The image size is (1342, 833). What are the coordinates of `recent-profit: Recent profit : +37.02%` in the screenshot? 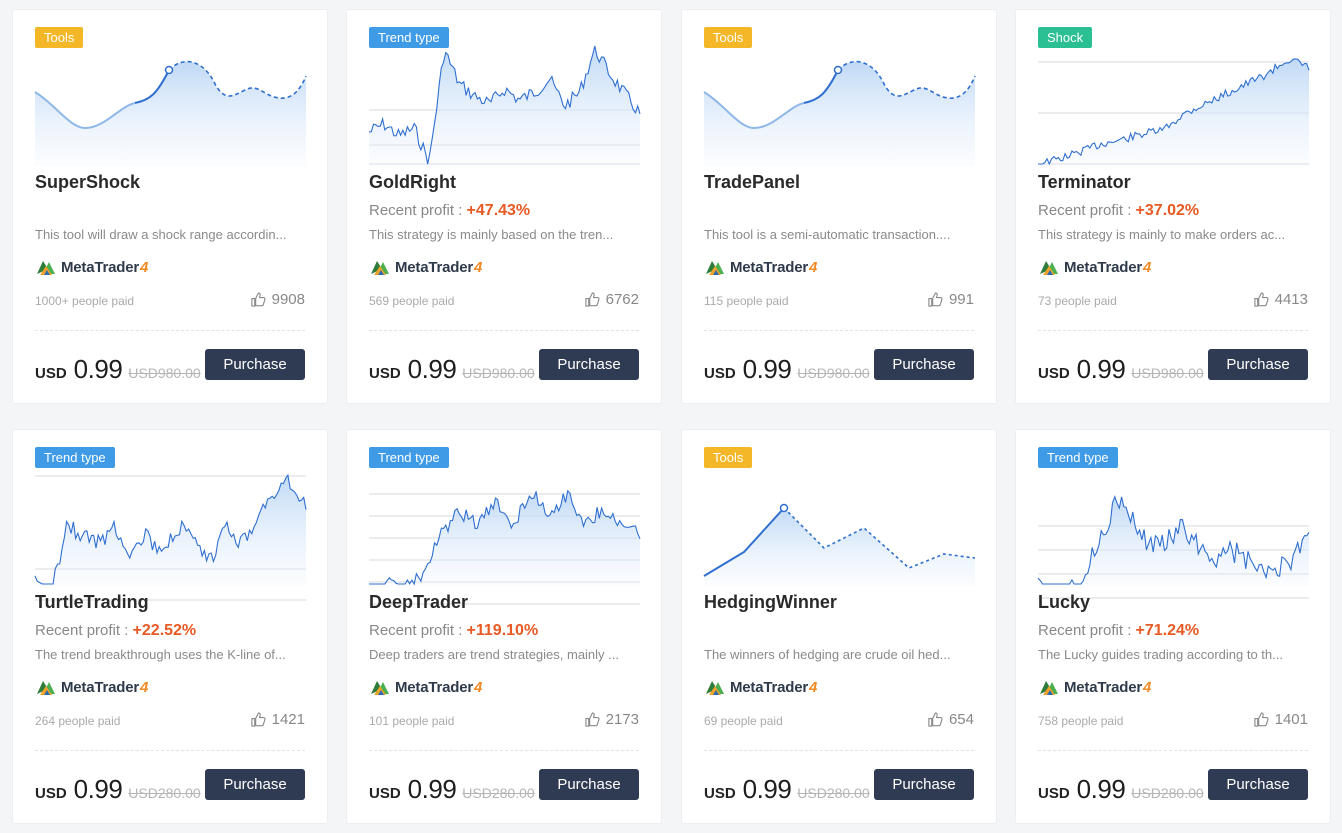 It's located at (1118, 211).